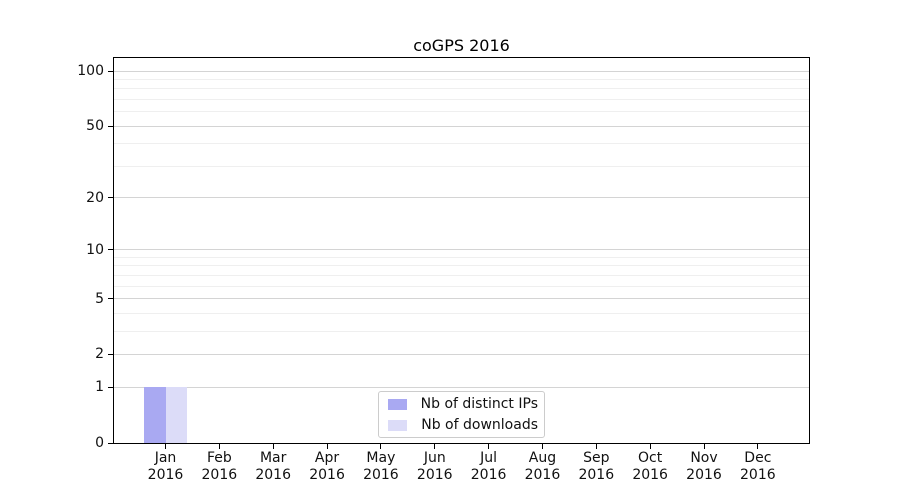 This screenshot has height=500, width=900. What do you see at coordinates (99, 443) in the screenshot?
I see `y-tick-label: 0` at bounding box center [99, 443].